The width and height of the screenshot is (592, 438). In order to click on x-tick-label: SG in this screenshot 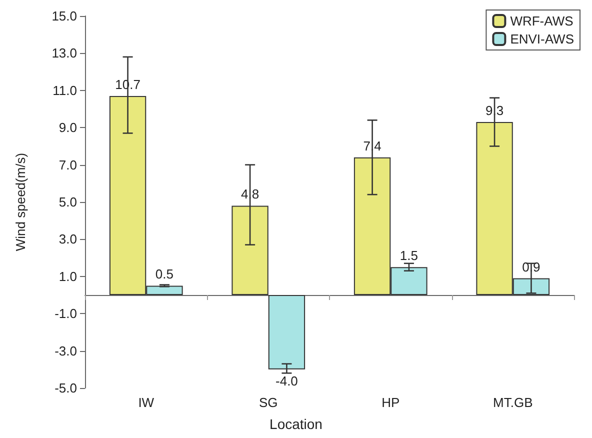, I will do `click(268, 402)`.